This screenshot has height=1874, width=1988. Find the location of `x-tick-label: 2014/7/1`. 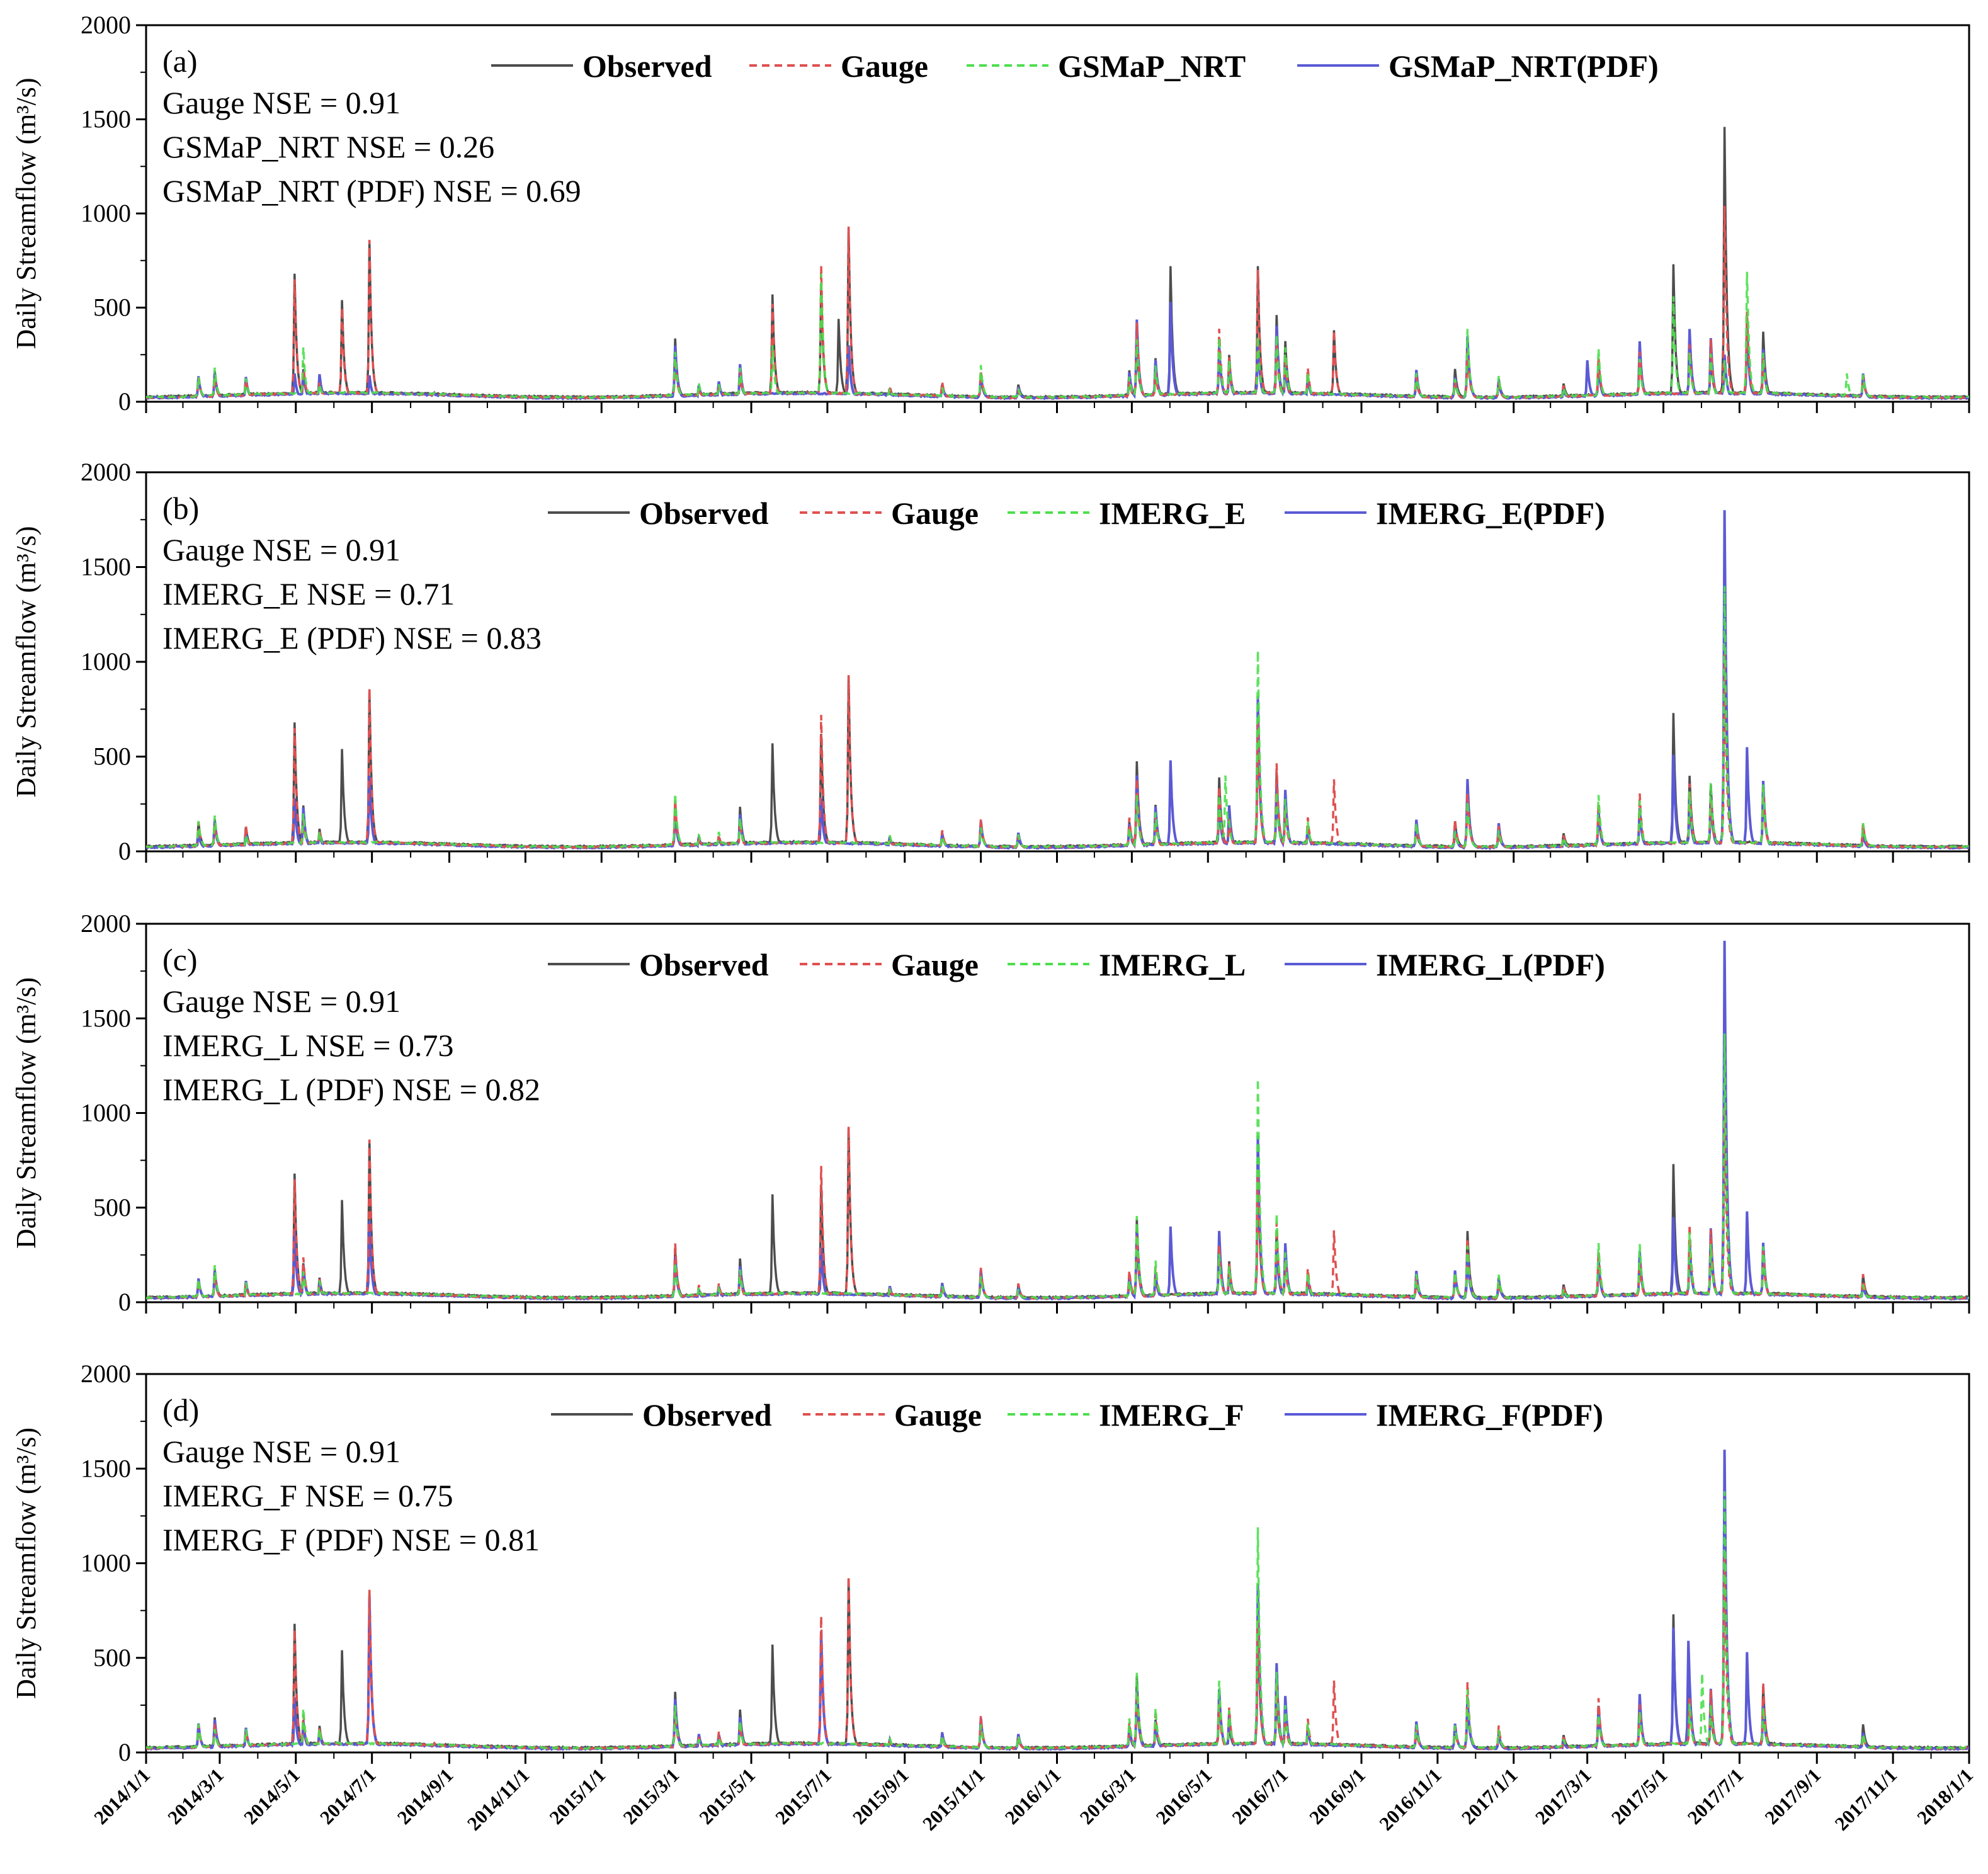

x-tick-label: 2014/7/1 is located at coordinates (347, 1796).